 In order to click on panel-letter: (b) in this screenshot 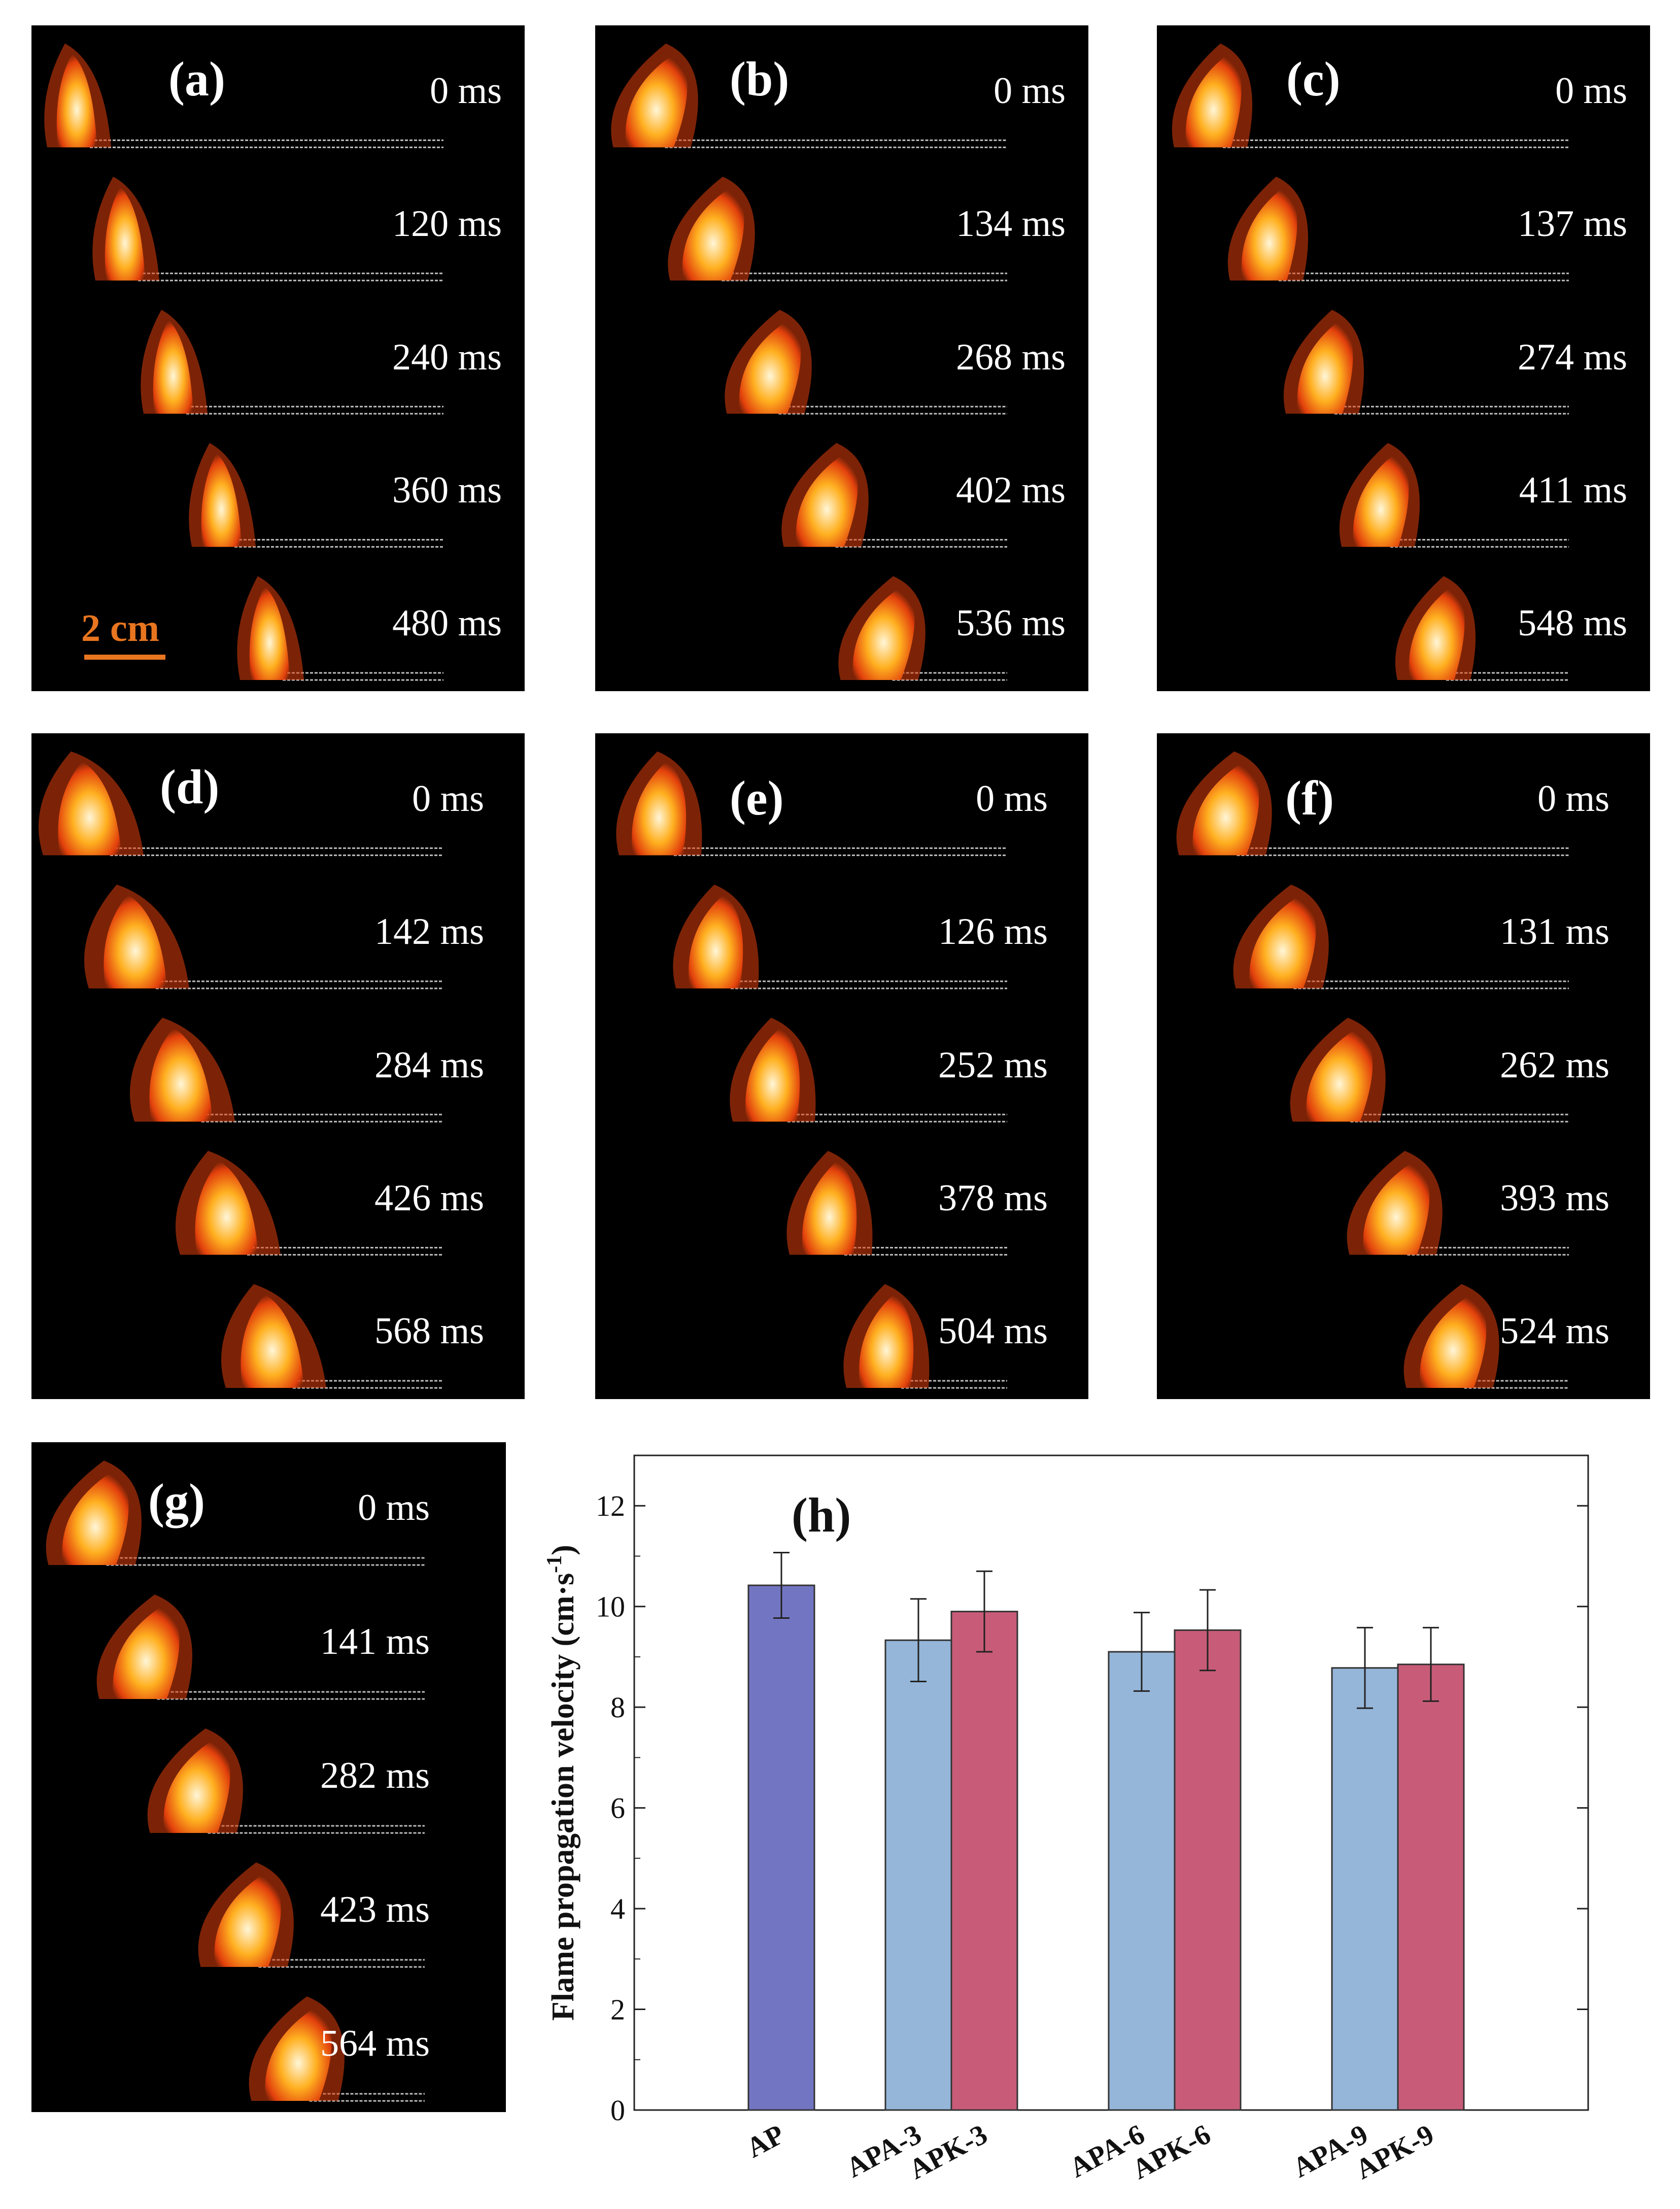, I will do `click(760, 79)`.